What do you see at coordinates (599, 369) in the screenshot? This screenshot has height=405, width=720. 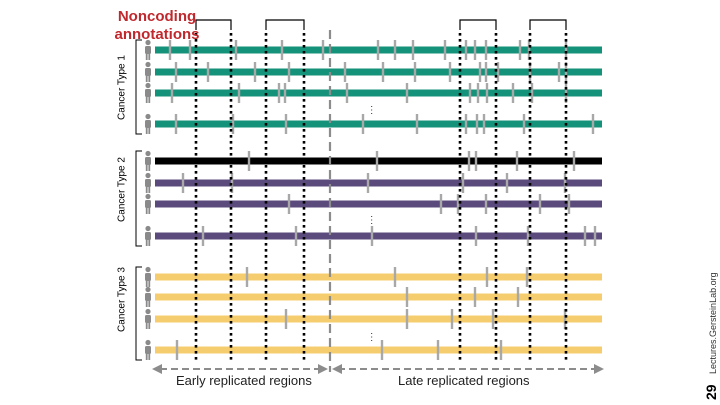 I see `late-arrow-right-head` at bounding box center [599, 369].